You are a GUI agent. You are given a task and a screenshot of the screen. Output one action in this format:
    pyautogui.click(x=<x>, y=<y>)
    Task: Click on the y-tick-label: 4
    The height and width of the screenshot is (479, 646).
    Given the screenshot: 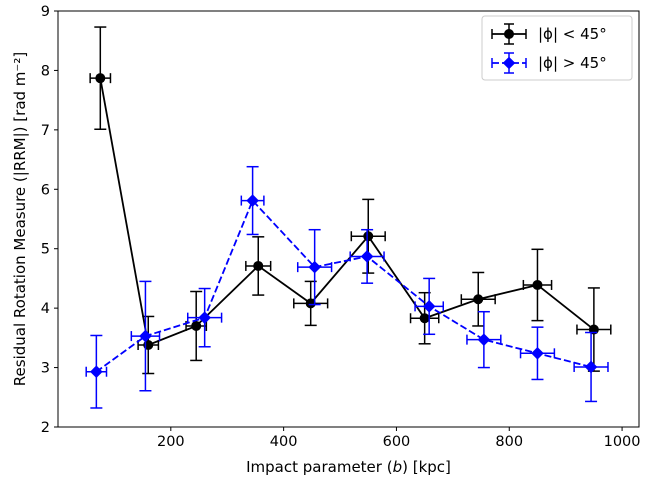 What is the action you would take?
    pyautogui.click(x=45, y=309)
    